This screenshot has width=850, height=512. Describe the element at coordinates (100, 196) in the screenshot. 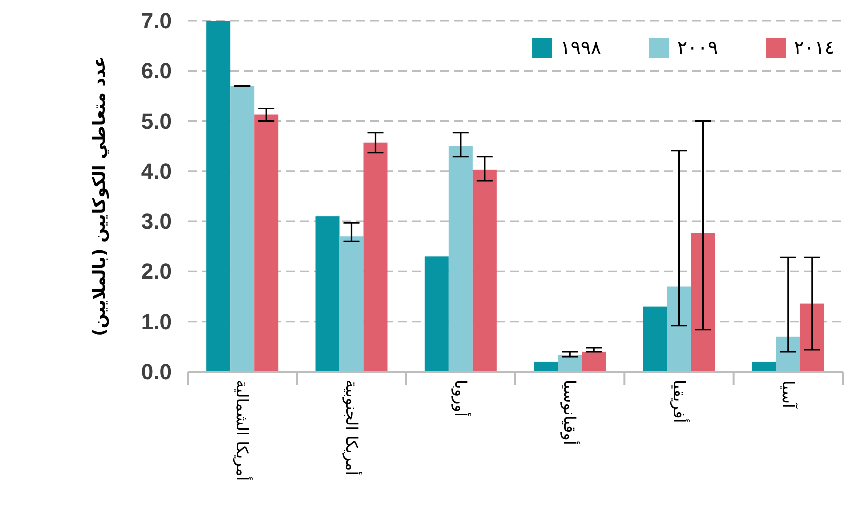

I see `y-axis-title: عدد متعاطي الكوكايين (بالملايين)` at that location.